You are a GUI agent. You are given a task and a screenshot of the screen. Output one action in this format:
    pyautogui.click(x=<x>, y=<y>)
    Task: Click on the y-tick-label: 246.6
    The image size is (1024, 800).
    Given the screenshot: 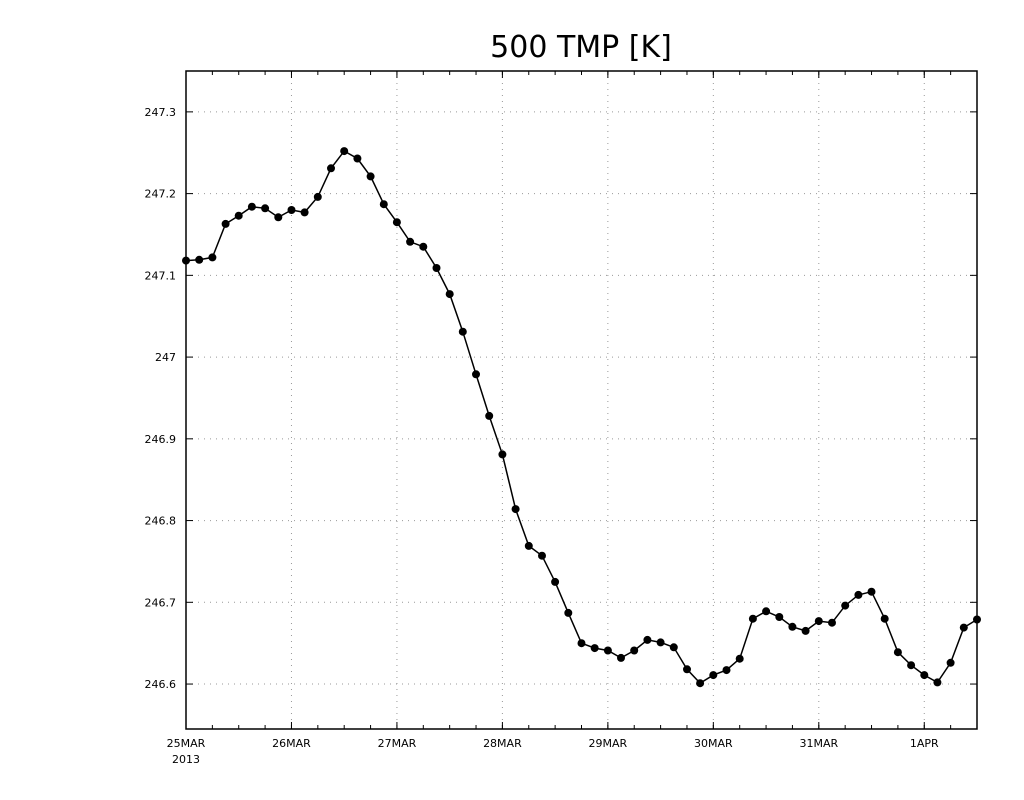 What is the action you would take?
    pyautogui.click(x=161, y=684)
    